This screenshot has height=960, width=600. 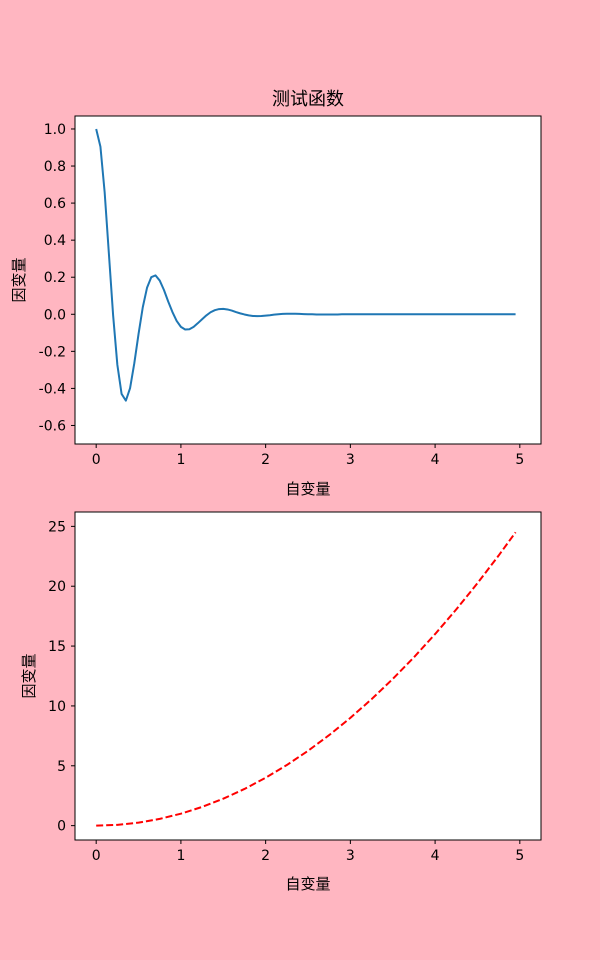 What do you see at coordinates (57, 527) in the screenshot?
I see `y-tick-label: 25` at bounding box center [57, 527].